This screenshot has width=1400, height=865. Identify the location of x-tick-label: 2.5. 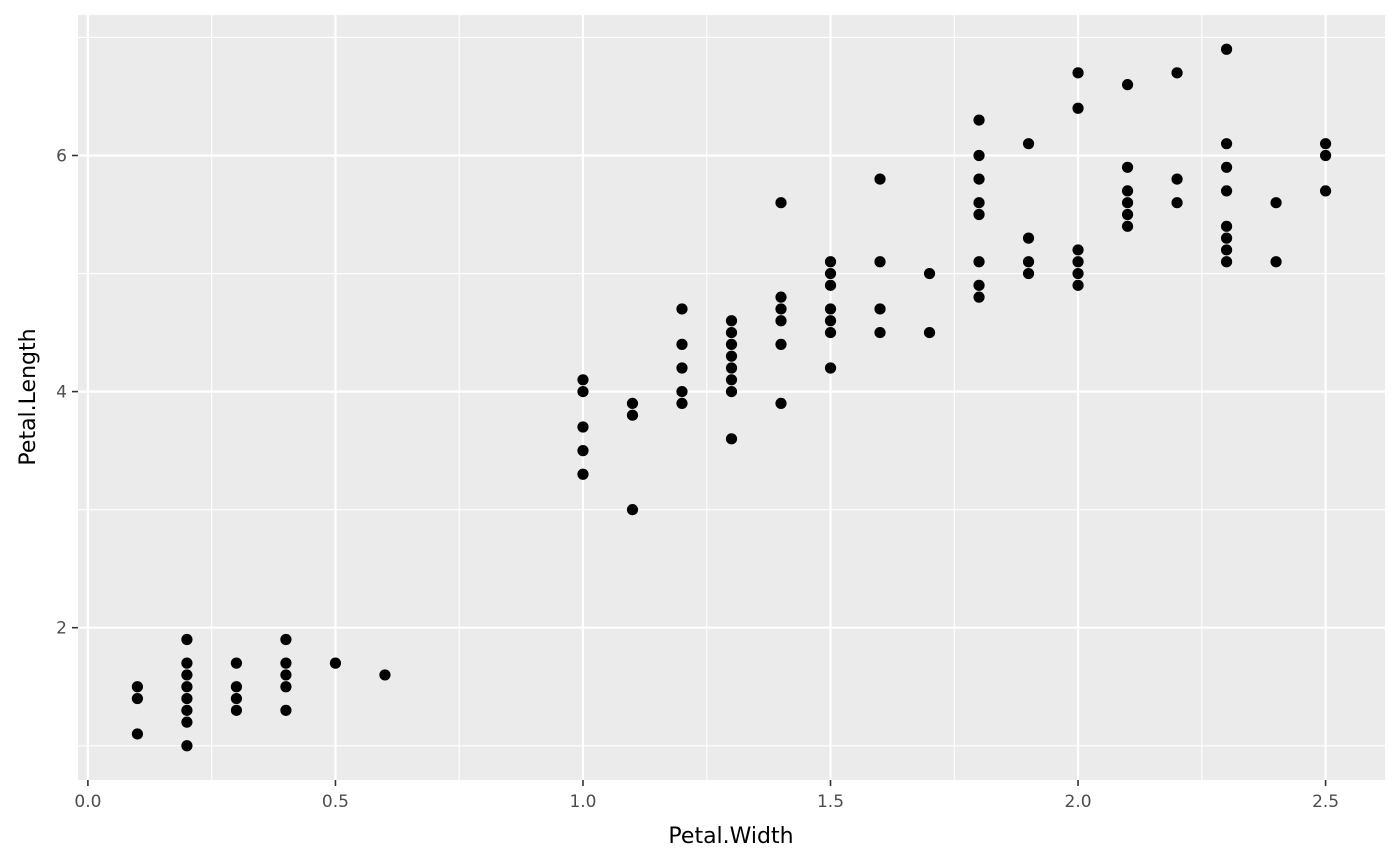
(1325, 802).